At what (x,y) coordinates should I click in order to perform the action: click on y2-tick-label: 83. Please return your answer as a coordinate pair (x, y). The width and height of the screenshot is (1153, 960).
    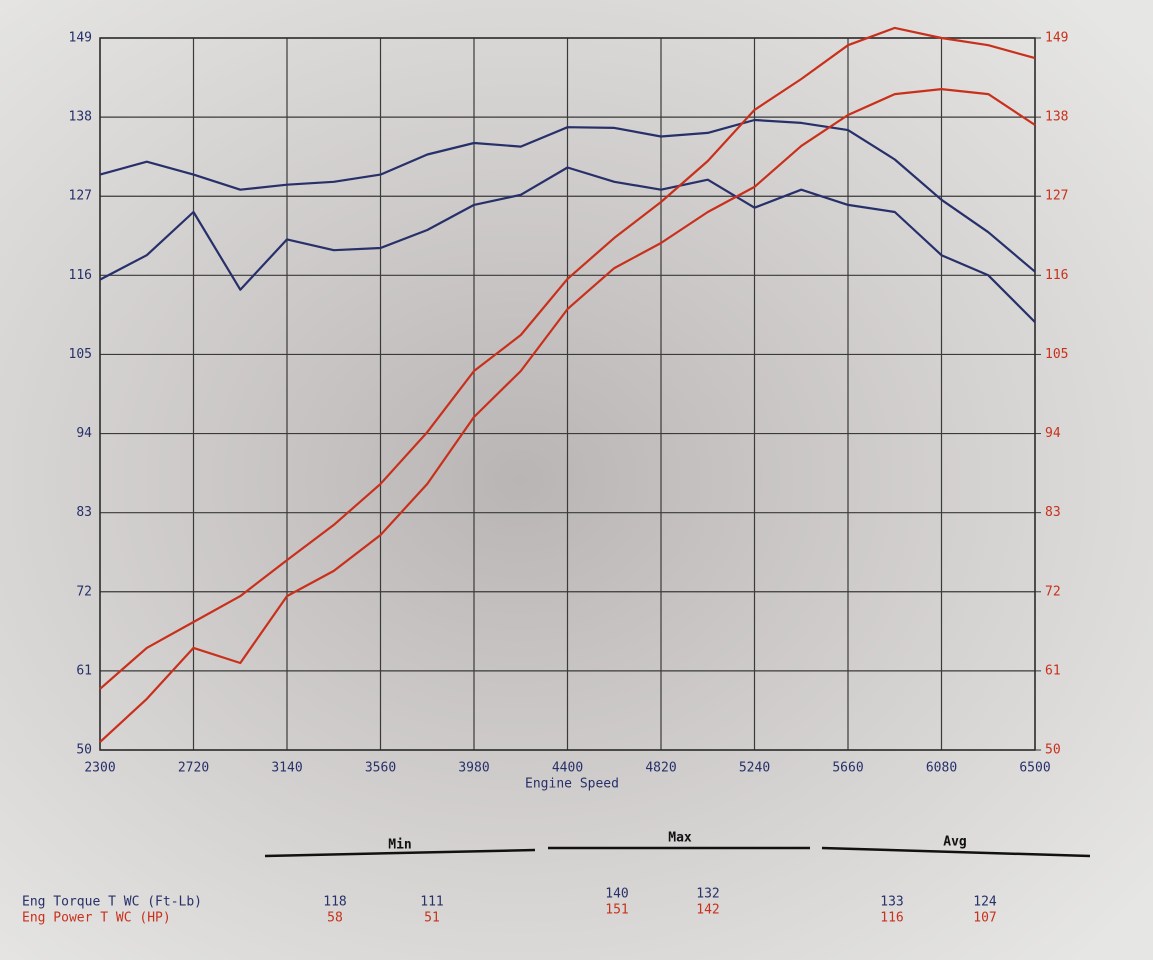
    Looking at the image, I should click on (1053, 512).